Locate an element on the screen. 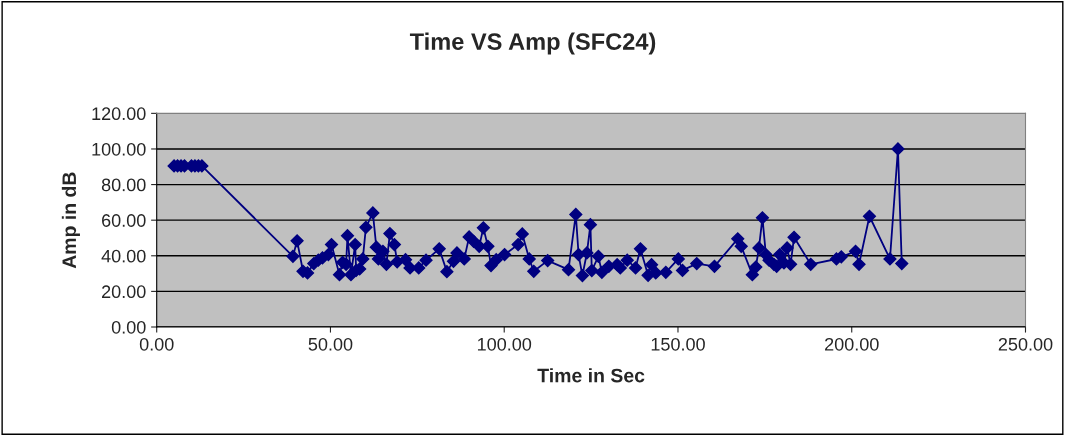  y-tick-label: 60.00 is located at coordinates (124, 220).